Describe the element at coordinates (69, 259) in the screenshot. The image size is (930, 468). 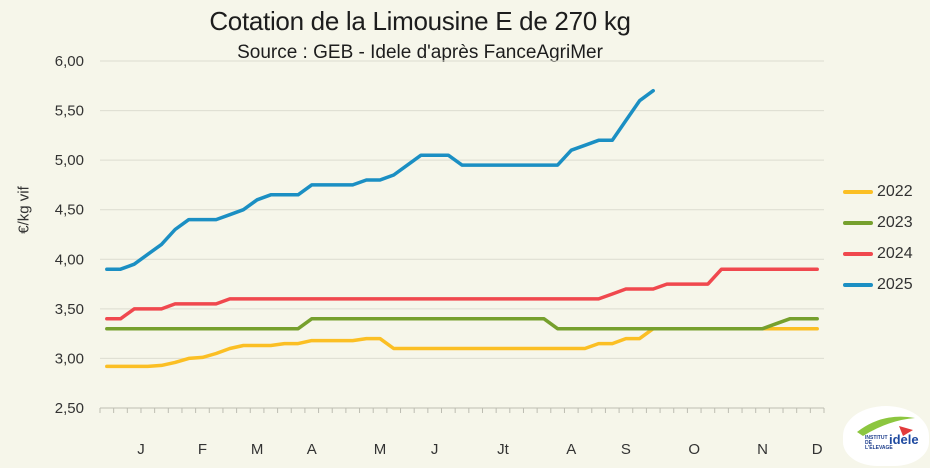
I see `y-tick-label: 4,00` at that location.